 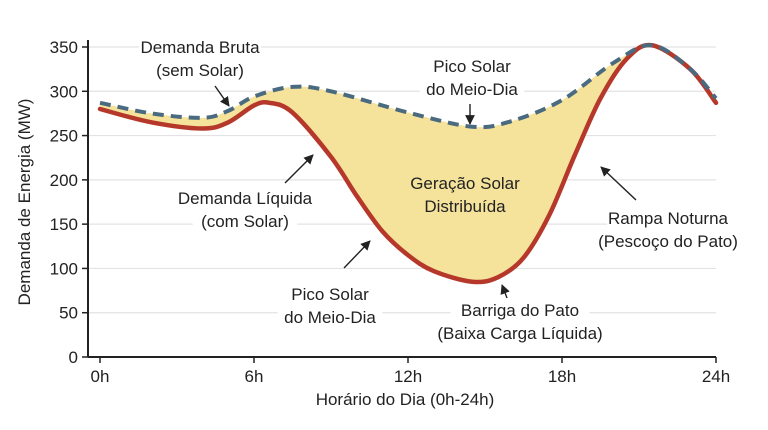 I want to click on x-axis-label: Horário do Dia (0h-24h), so click(x=405, y=399).